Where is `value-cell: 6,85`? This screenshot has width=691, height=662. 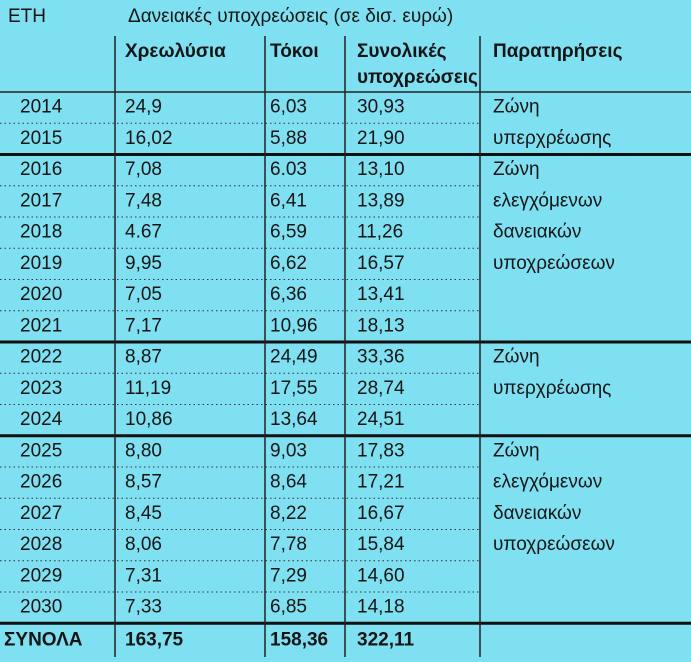
value-cell: 6,85 is located at coordinates (288, 607).